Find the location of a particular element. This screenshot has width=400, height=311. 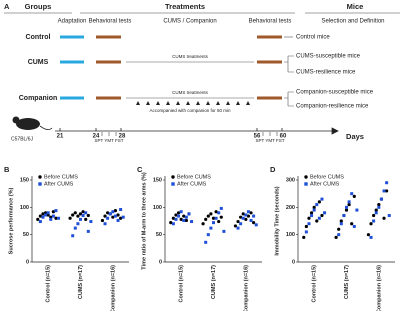

y-axis-label: Time ratio of M-arm to three arms (%) is located at coordinates (144, 221).